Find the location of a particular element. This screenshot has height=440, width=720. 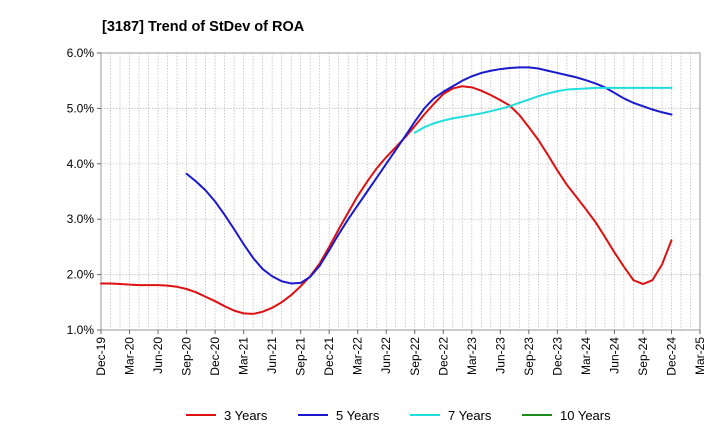

x-tick-label: Dec-19 is located at coordinates (101, 356).